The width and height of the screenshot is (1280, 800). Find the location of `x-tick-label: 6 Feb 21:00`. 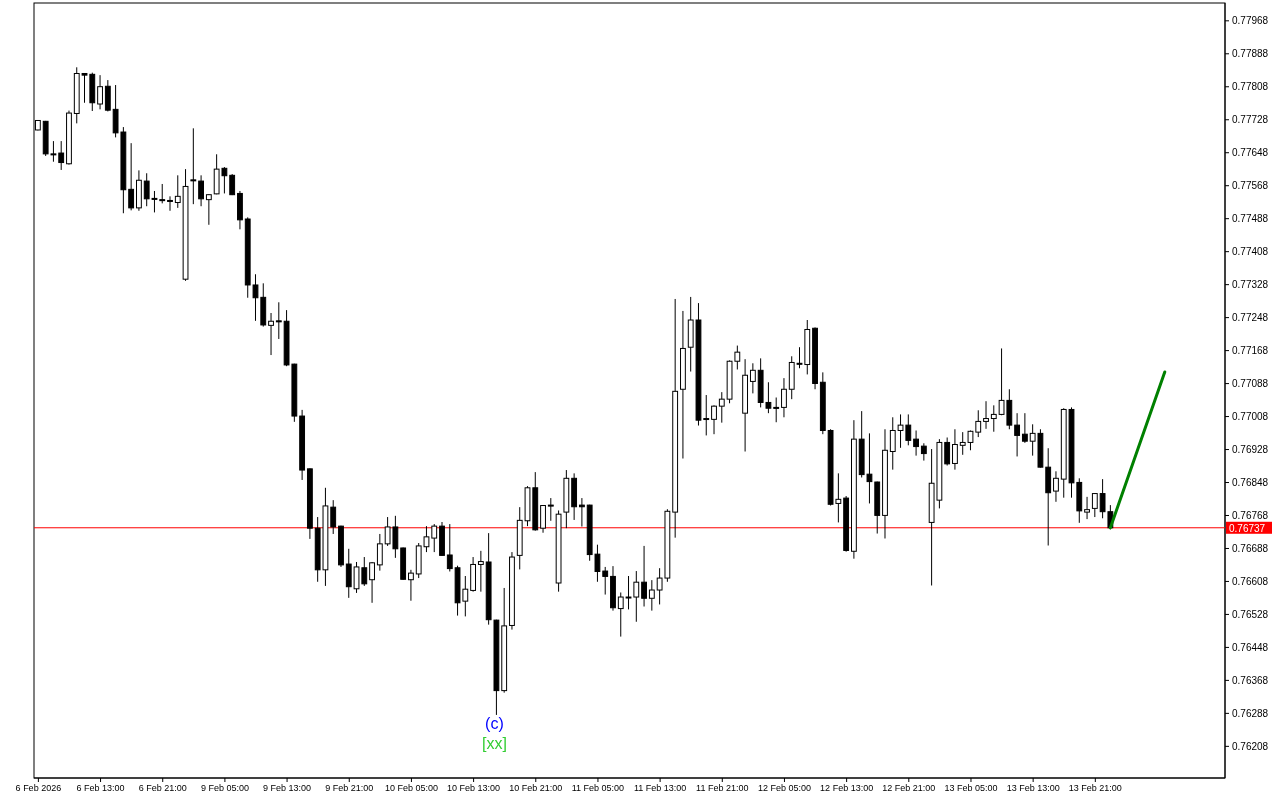

x-tick-label: 6 Feb 21:00 is located at coordinates (162, 788).